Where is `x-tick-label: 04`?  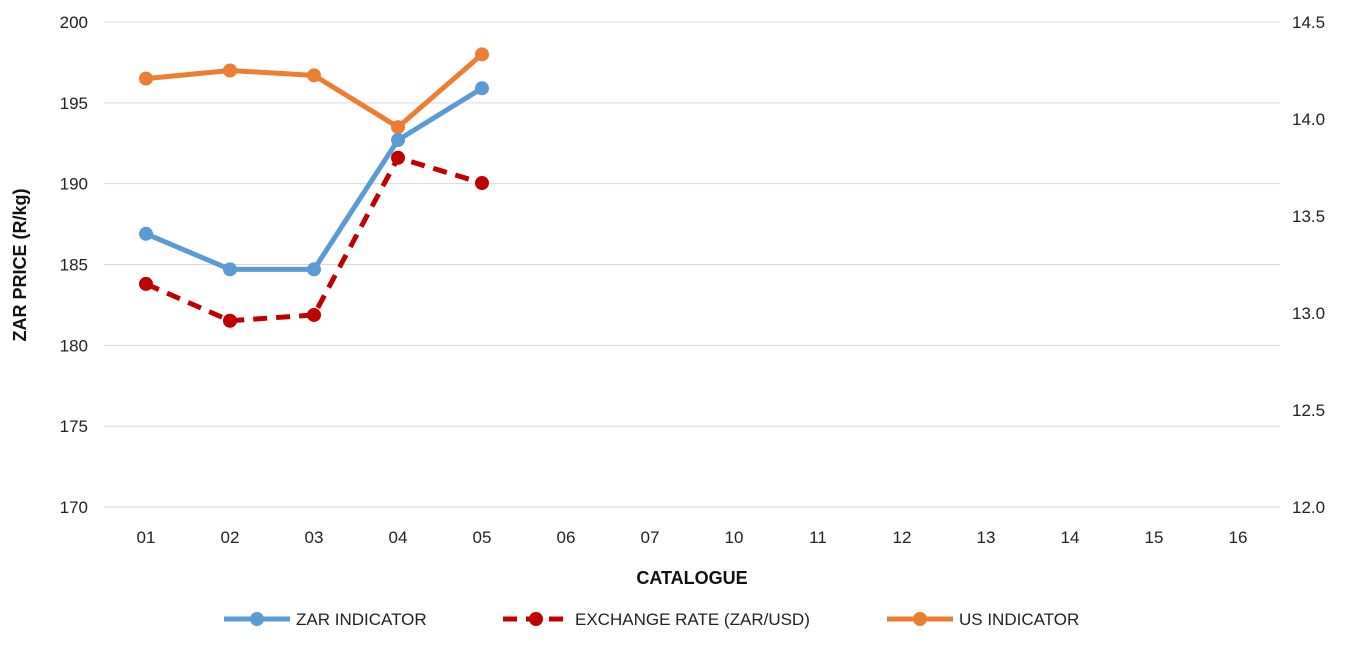
x-tick-label: 04 is located at coordinates (398, 537).